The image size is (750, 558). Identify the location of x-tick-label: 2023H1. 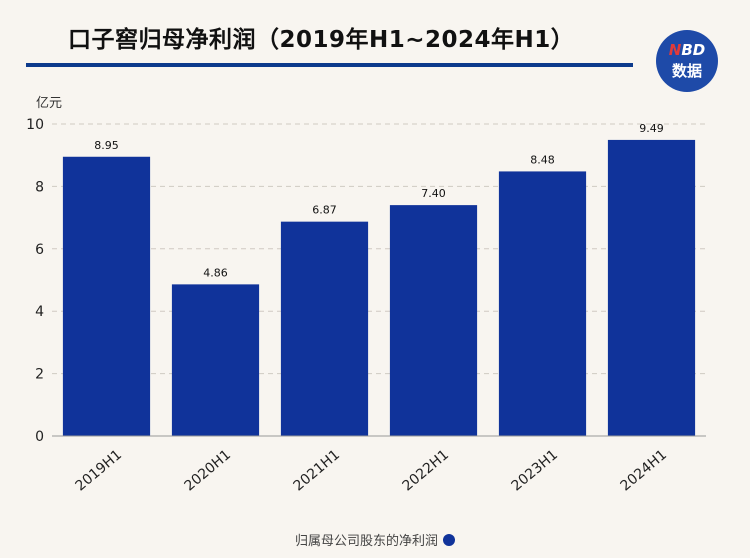
(535, 471).